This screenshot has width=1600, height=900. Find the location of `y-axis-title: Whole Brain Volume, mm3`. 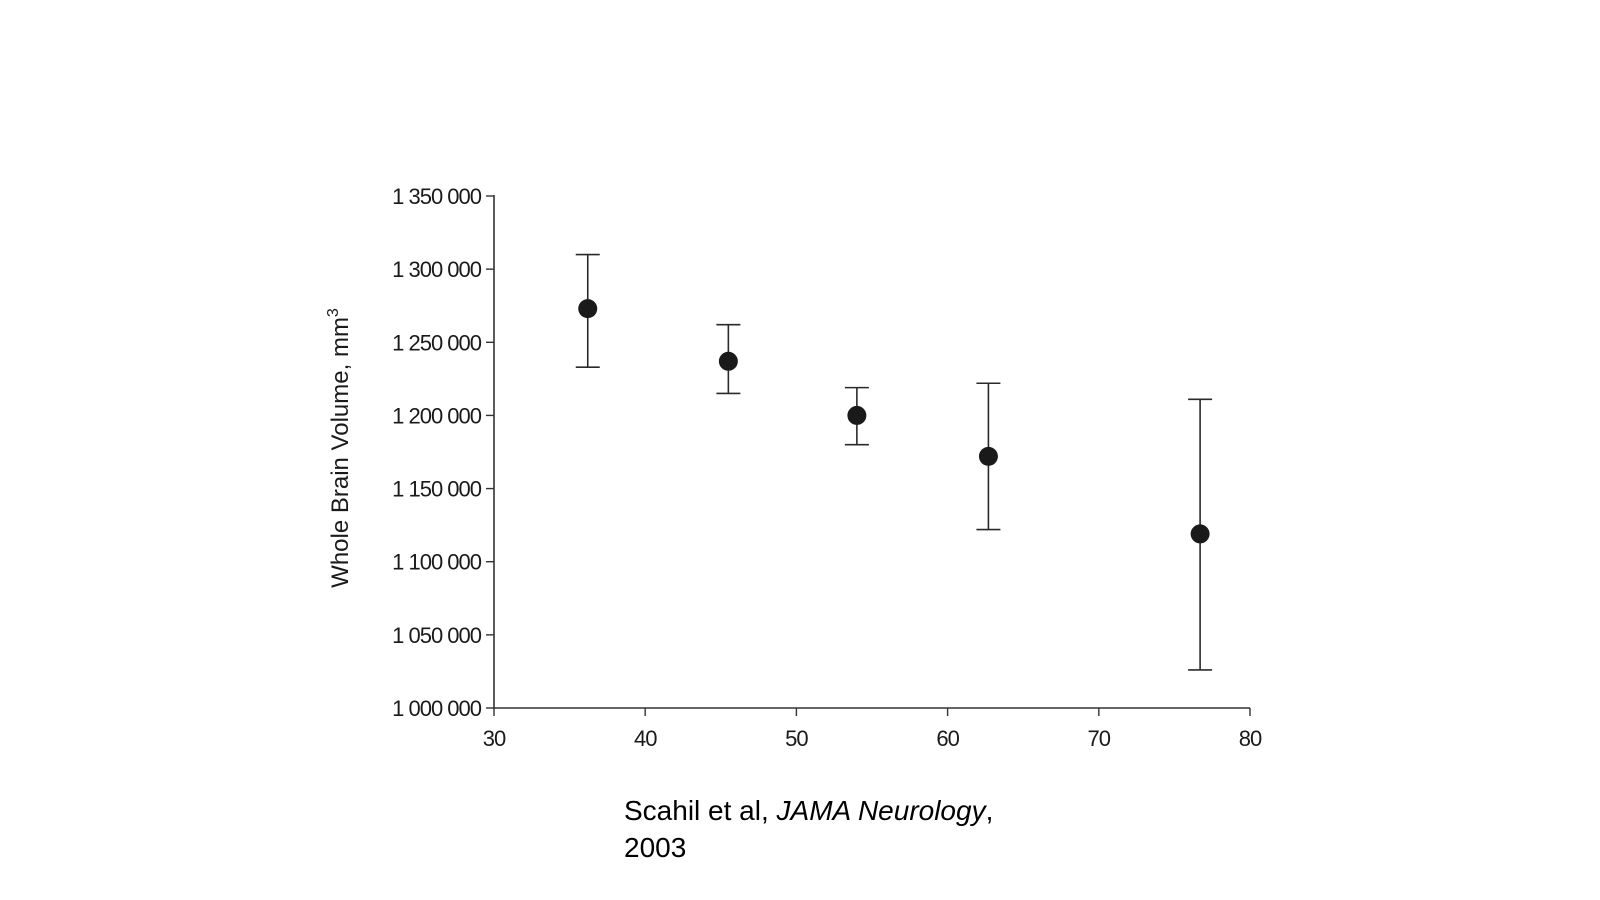

y-axis-title: Whole Brain Volume, mm3 is located at coordinates (339, 448).